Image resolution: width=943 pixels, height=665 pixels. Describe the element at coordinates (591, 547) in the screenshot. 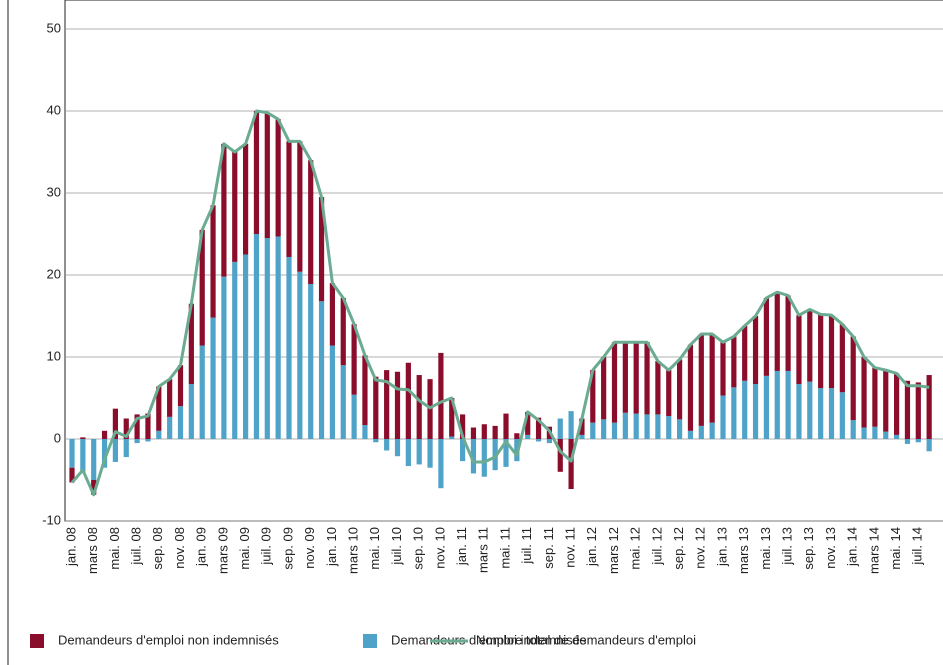

I see `x-tick-label: jan. 12` at that location.